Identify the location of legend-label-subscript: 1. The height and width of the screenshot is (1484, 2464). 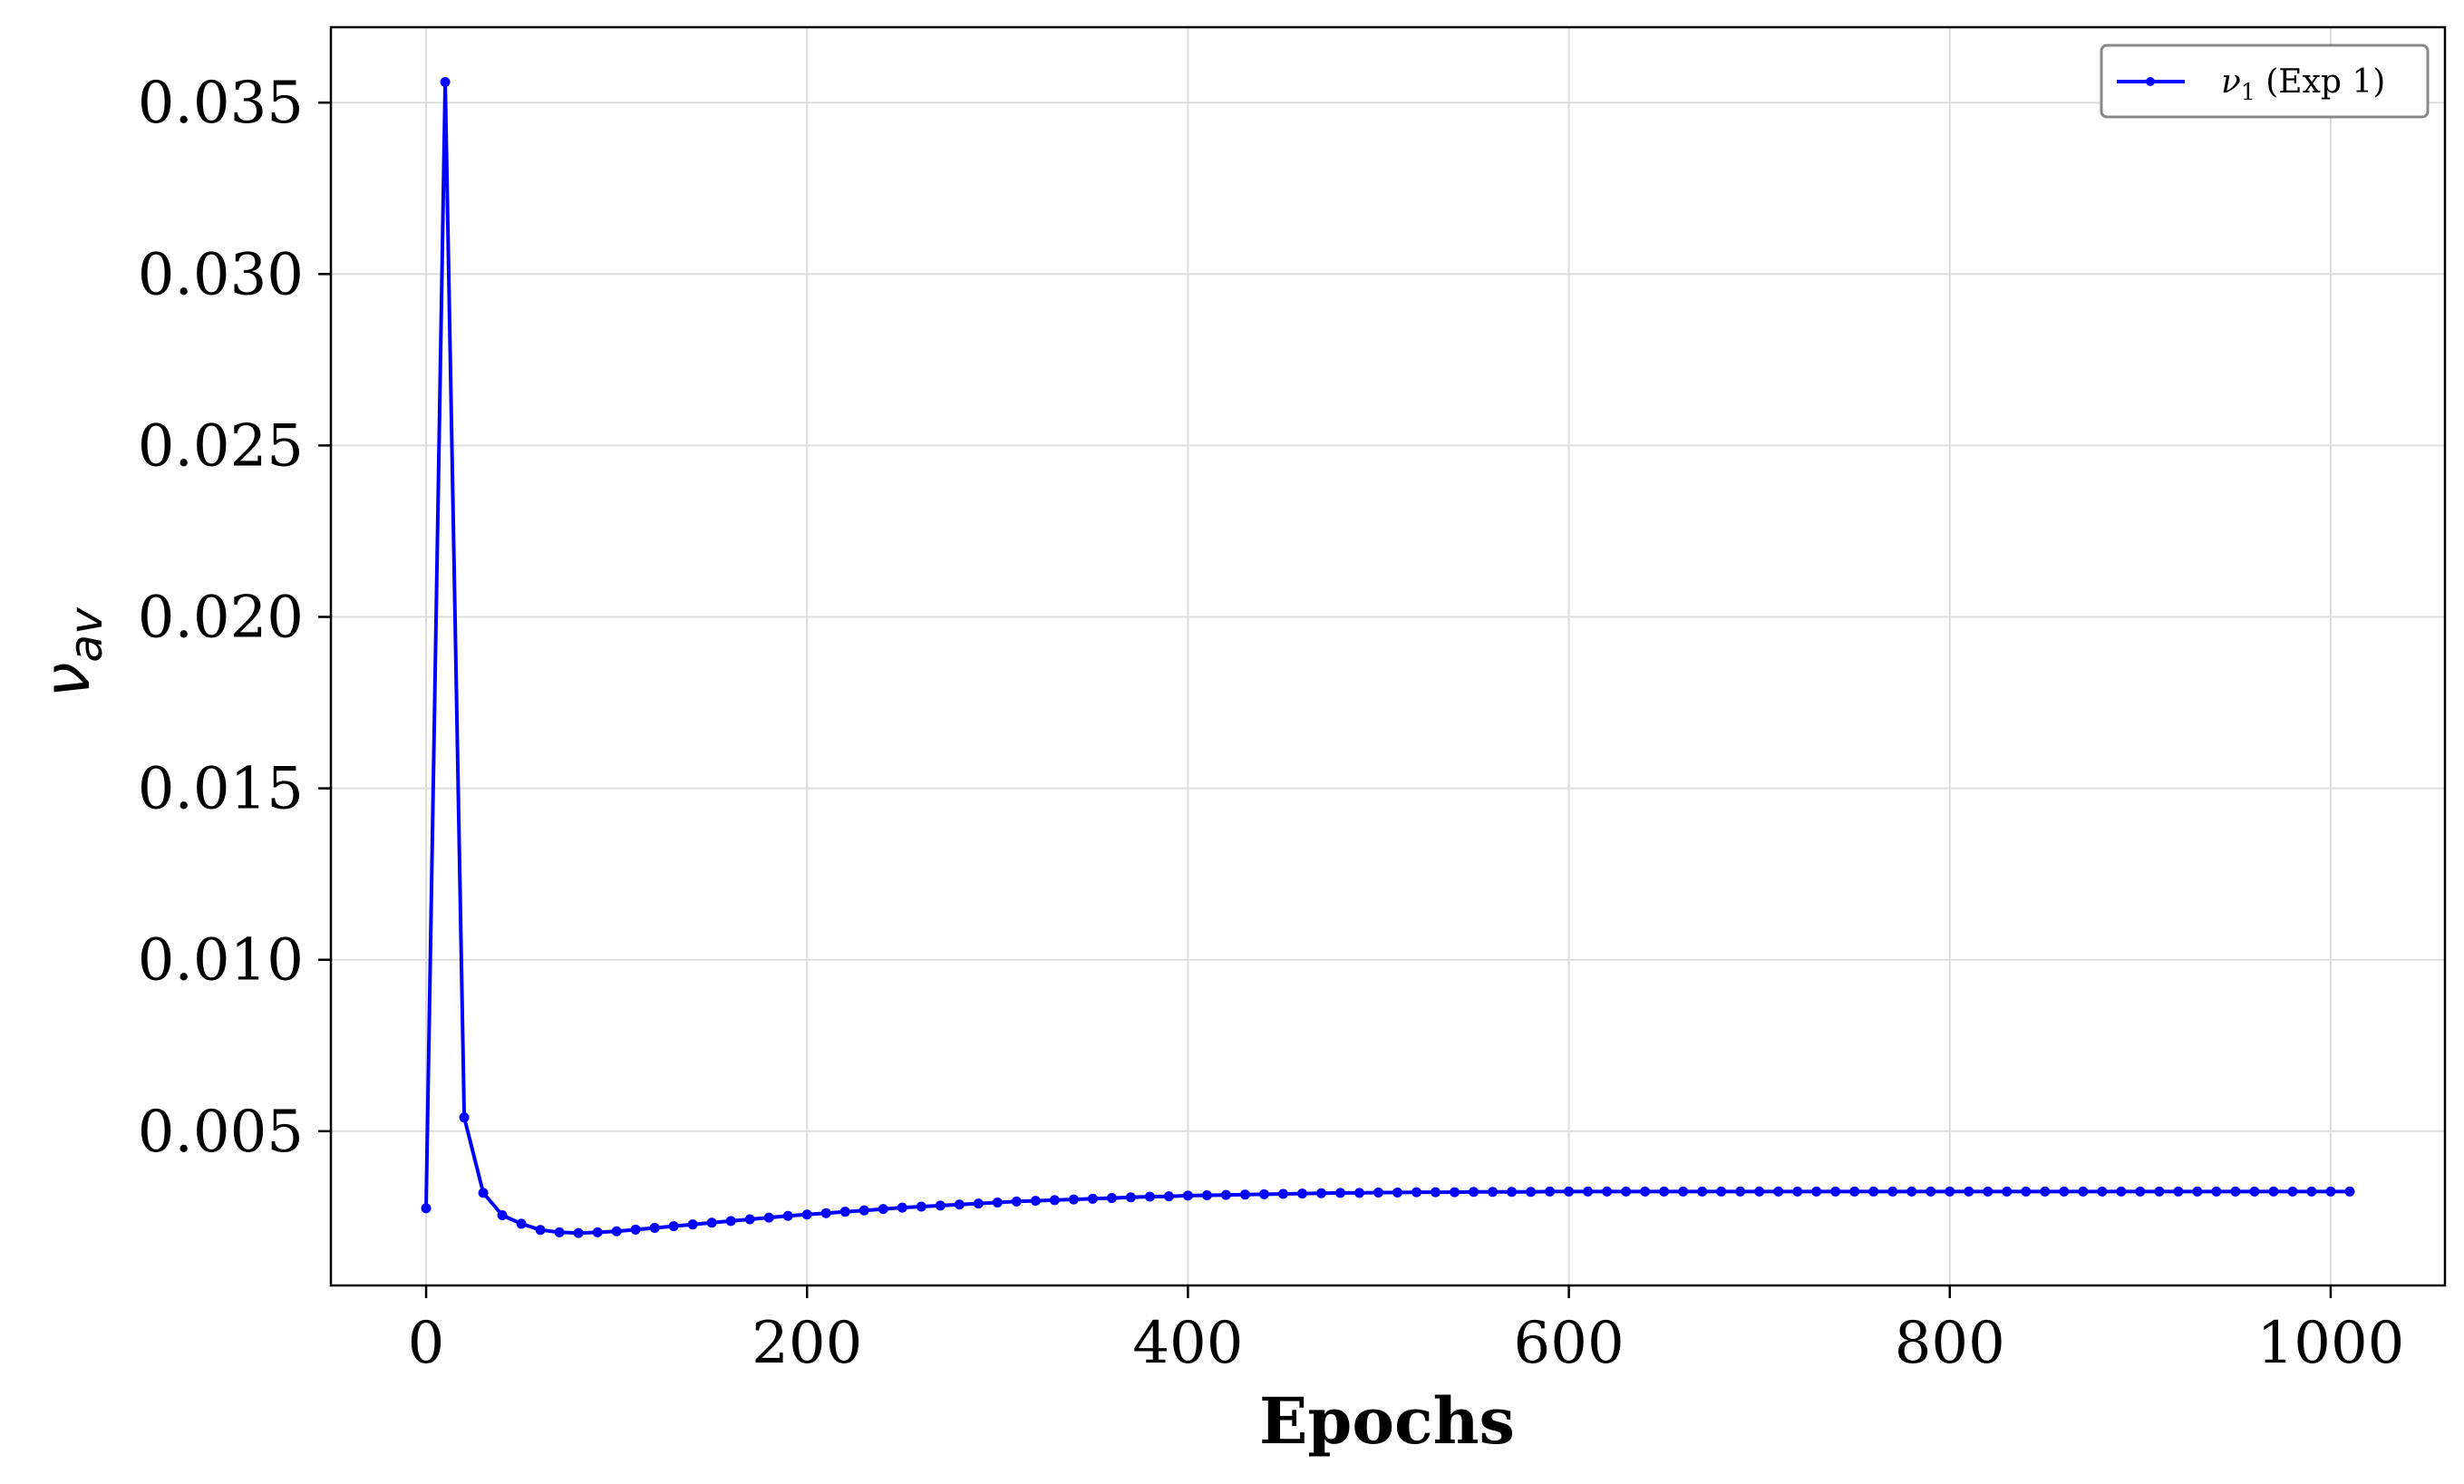
(2248, 92).